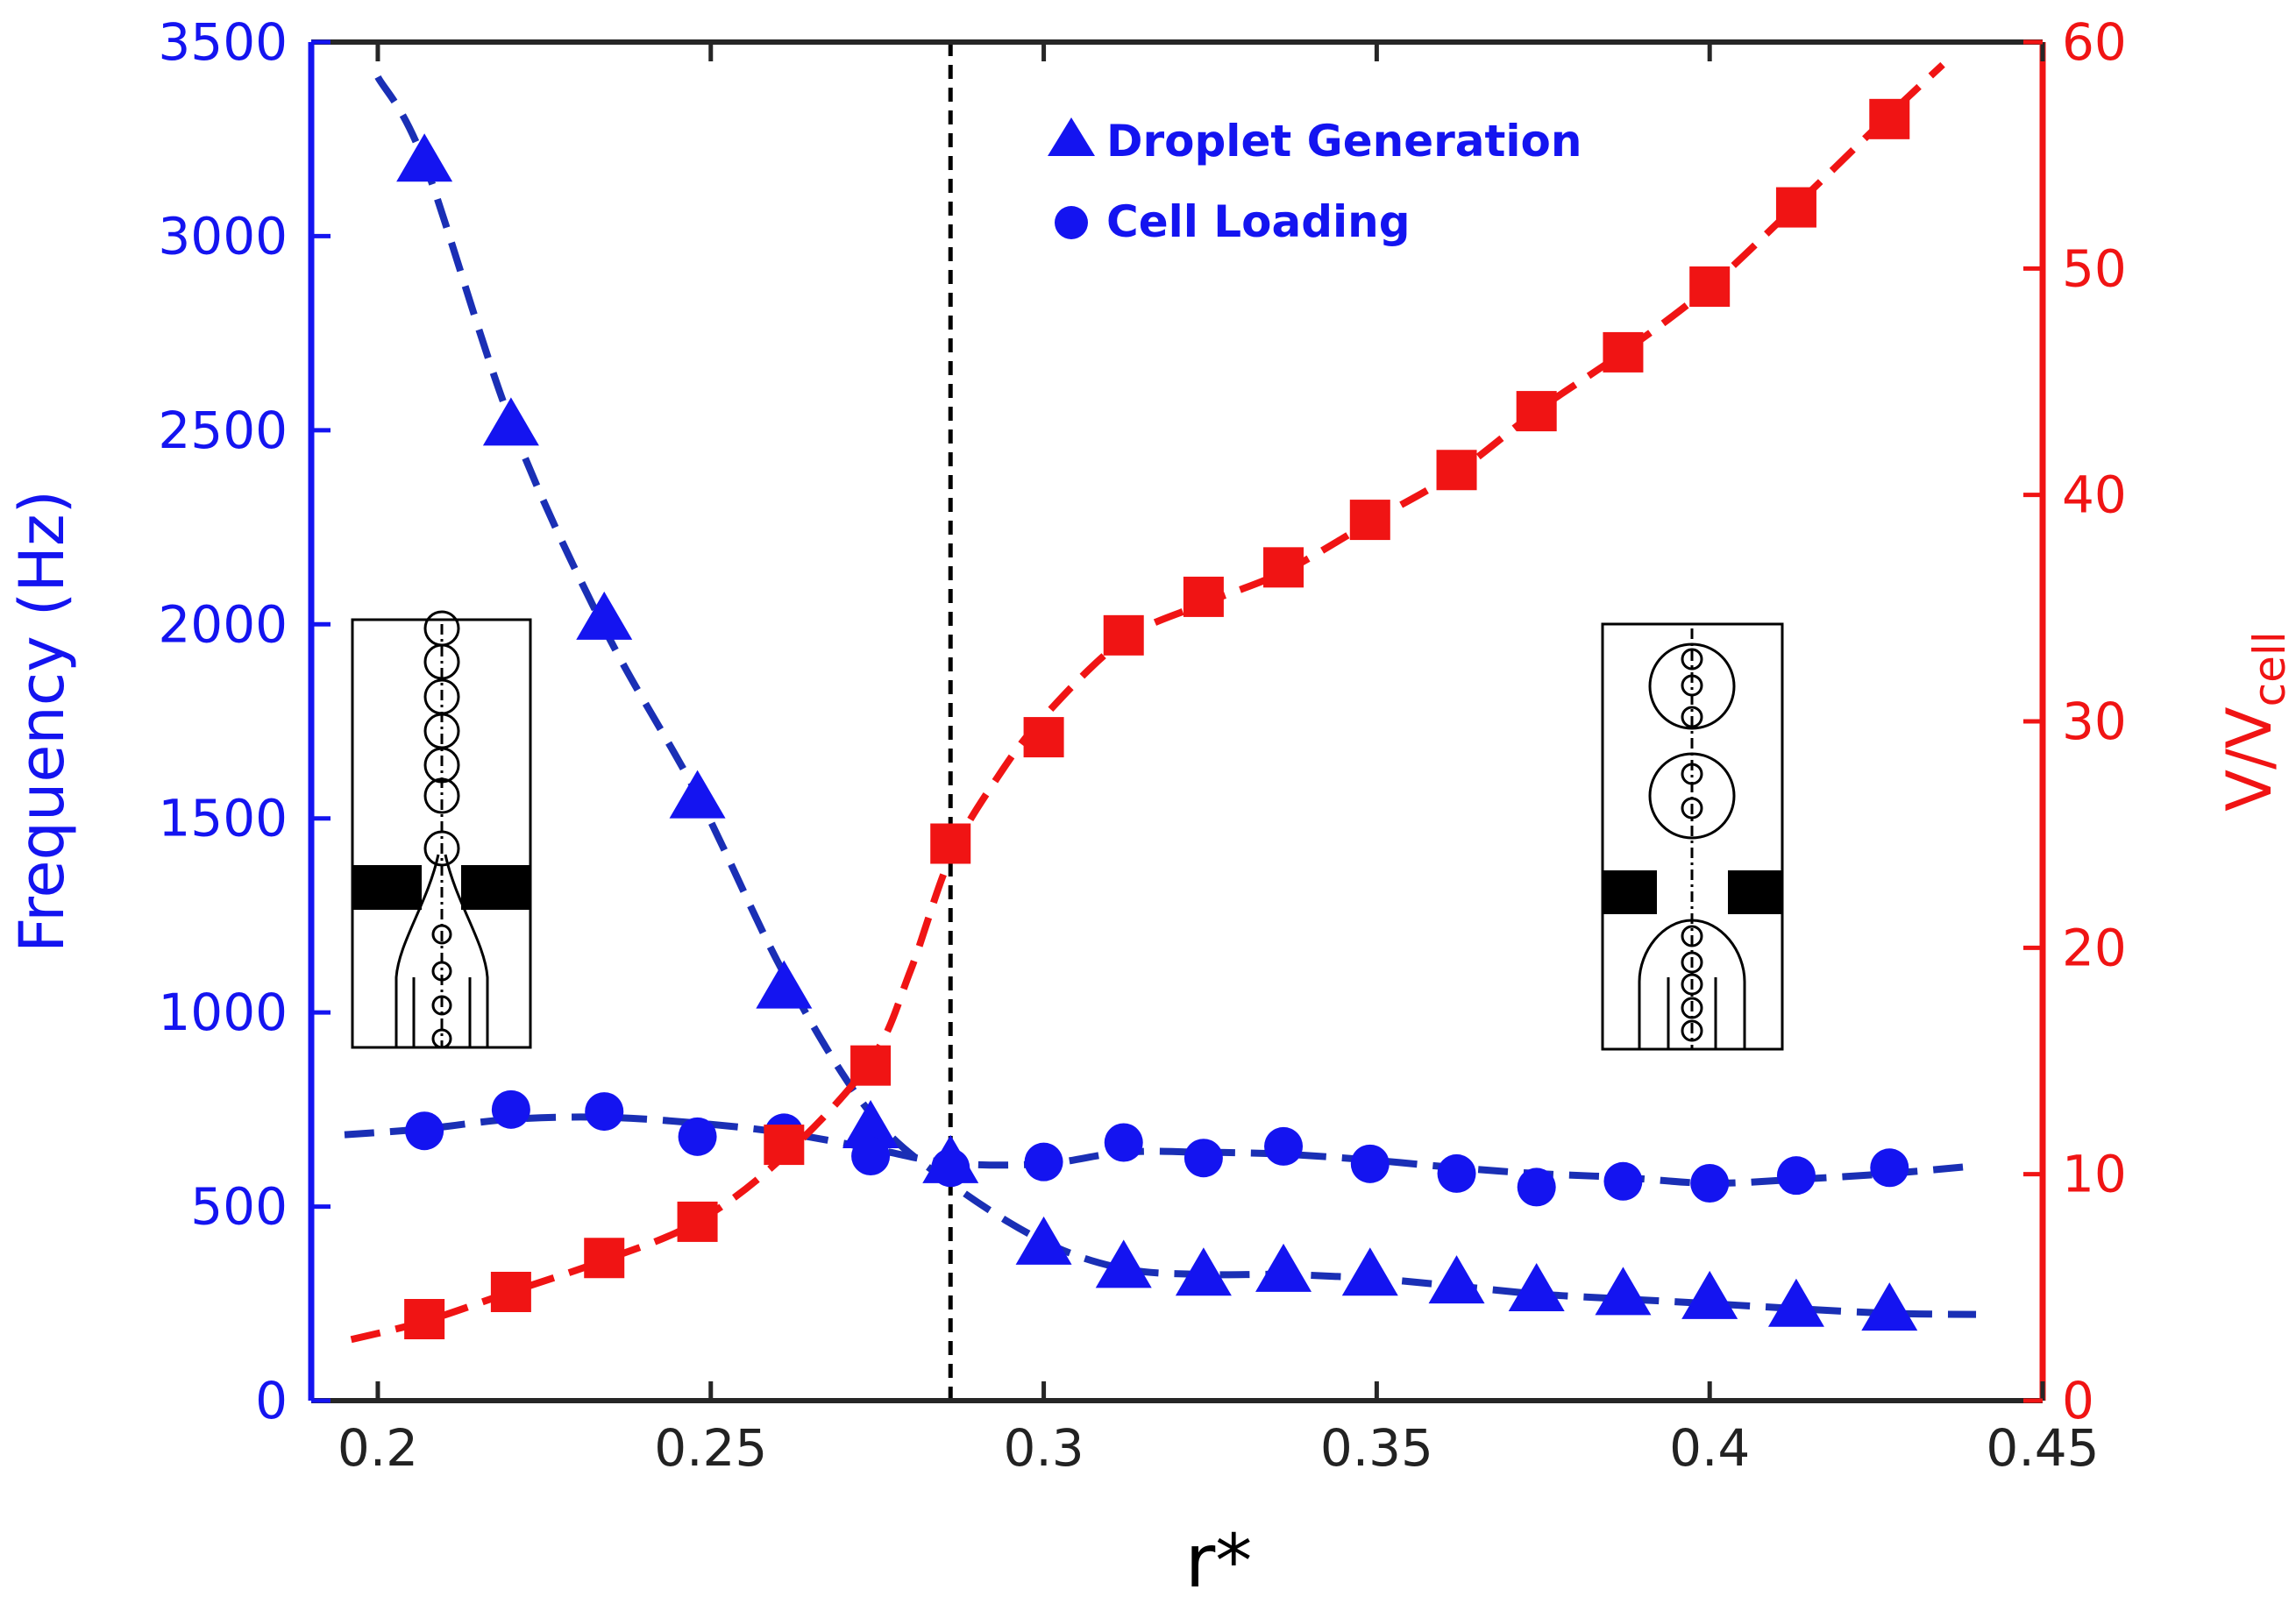 The width and height of the screenshot is (2296, 1611). What do you see at coordinates (1258, 221) in the screenshot?
I see `legend-cell-label: Cell Loading` at bounding box center [1258, 221].